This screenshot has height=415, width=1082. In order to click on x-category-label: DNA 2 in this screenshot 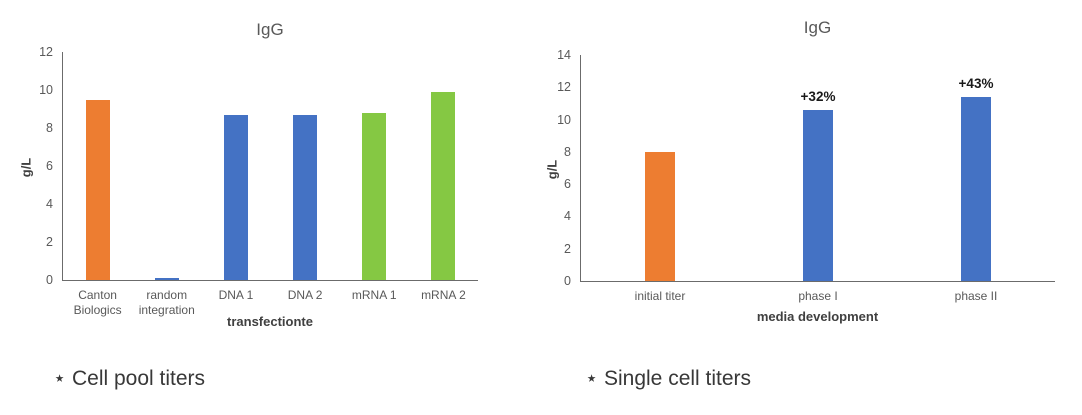, I will do `click(305, 295)`.